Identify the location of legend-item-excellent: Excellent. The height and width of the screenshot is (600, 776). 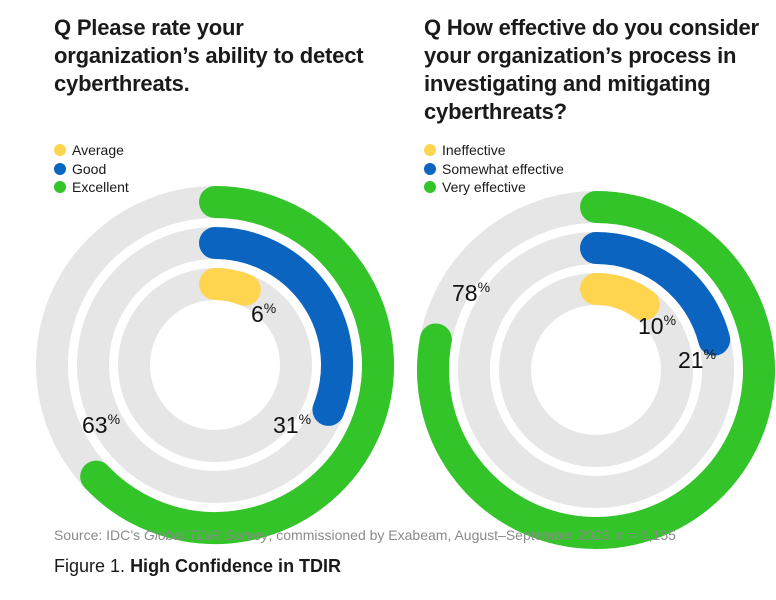
(91, 187).